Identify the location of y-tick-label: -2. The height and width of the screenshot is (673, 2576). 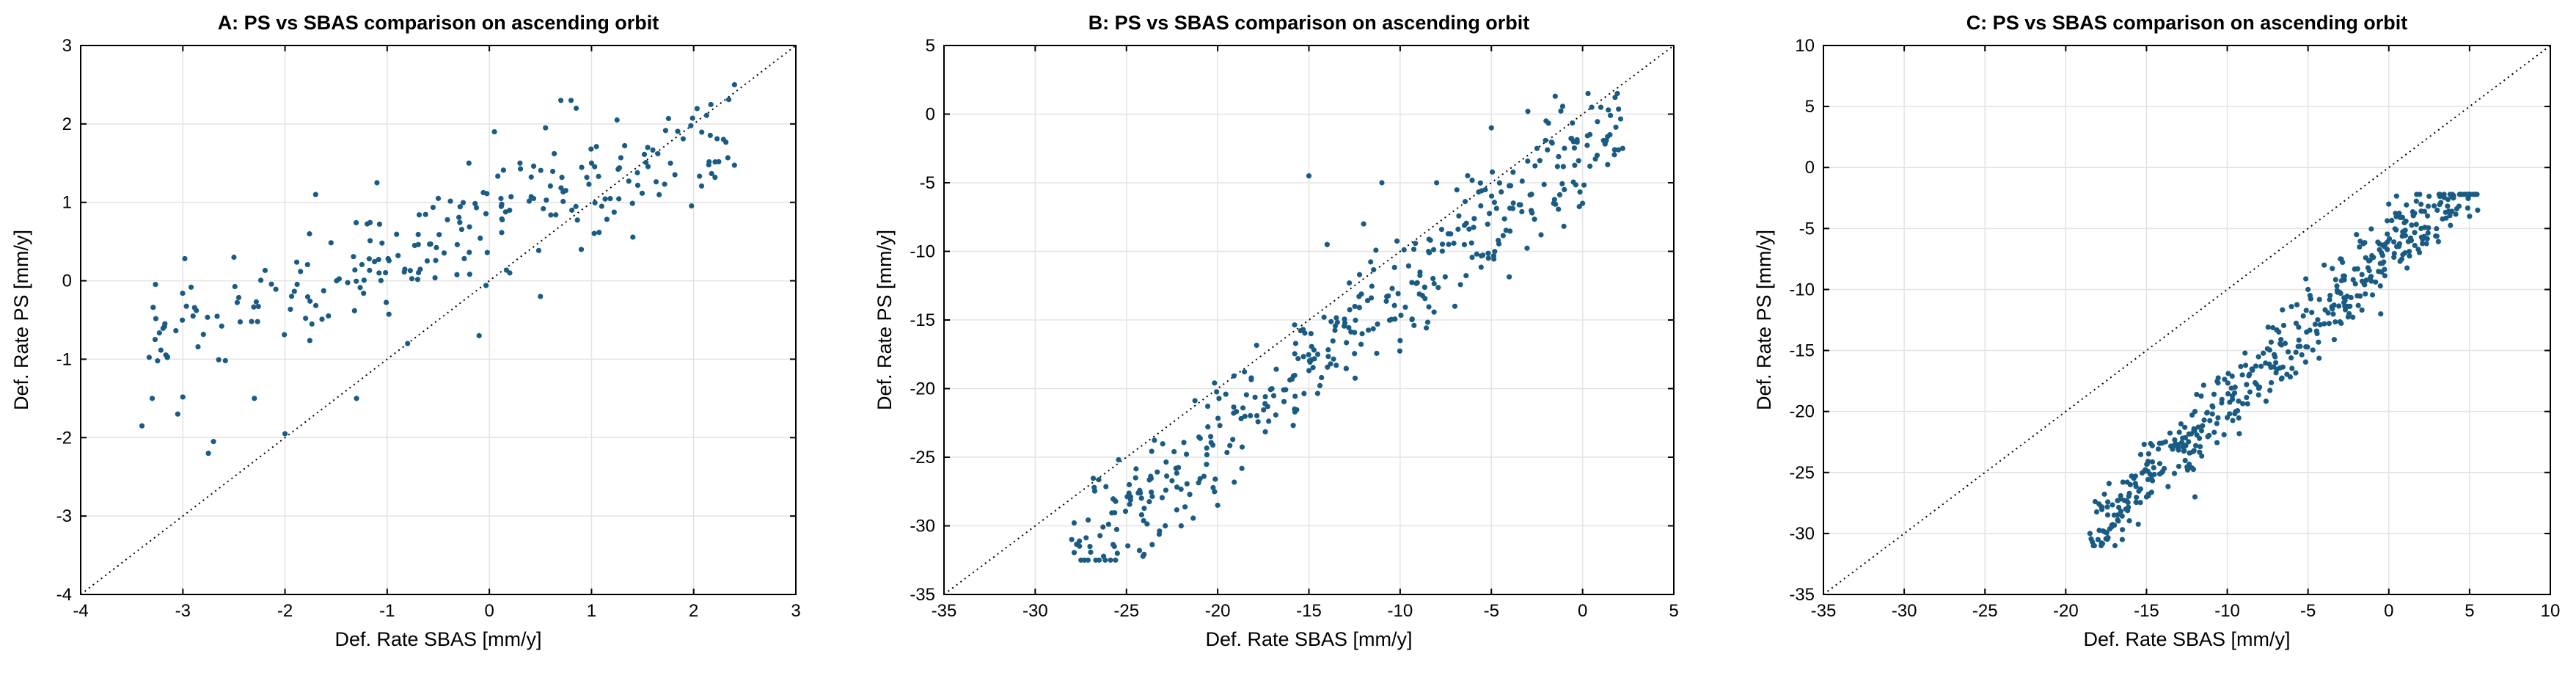
(64, 438).